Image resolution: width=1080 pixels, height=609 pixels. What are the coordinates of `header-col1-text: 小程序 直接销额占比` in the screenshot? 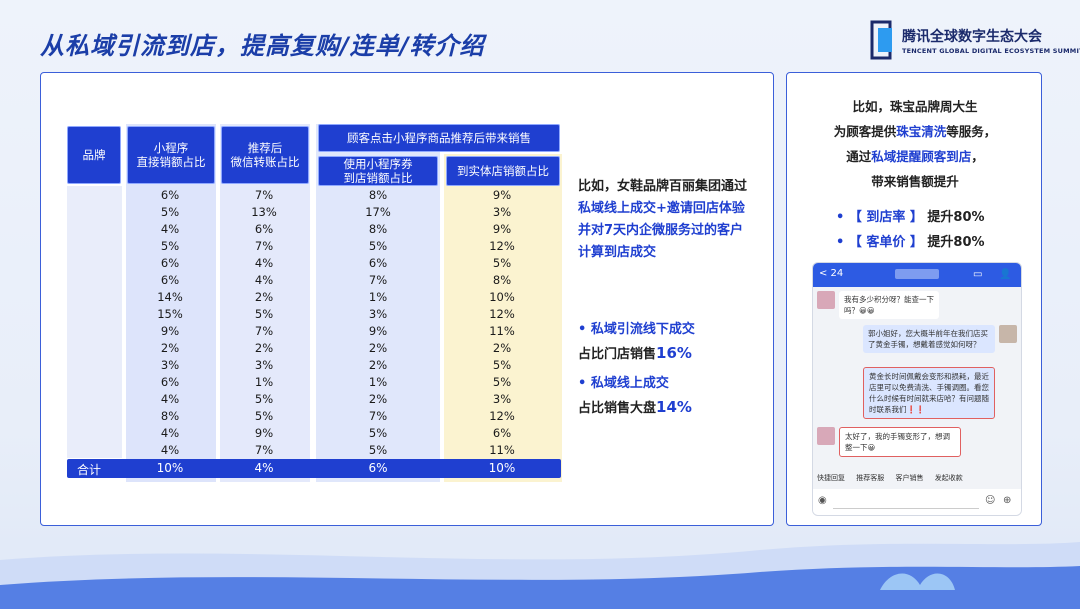 It's located at (171, 154).